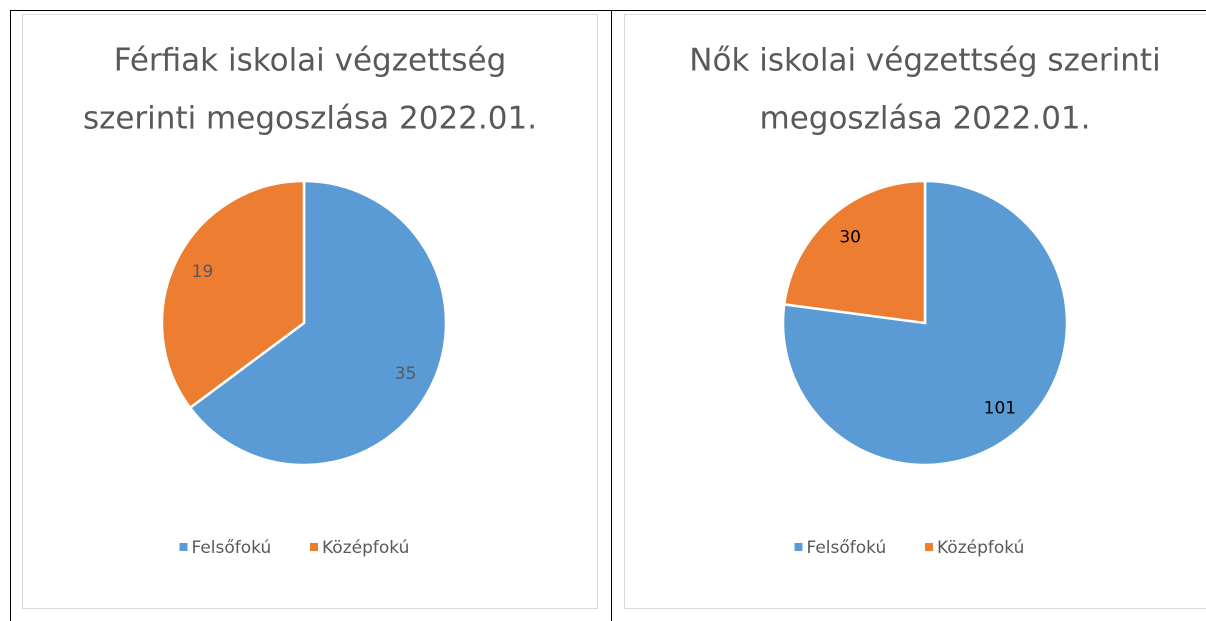 The height and width of the screenshot is (621, 1206). Describe the element at coordinates (203, 272) in the screenshot. I see `data-label: 19` at that location.